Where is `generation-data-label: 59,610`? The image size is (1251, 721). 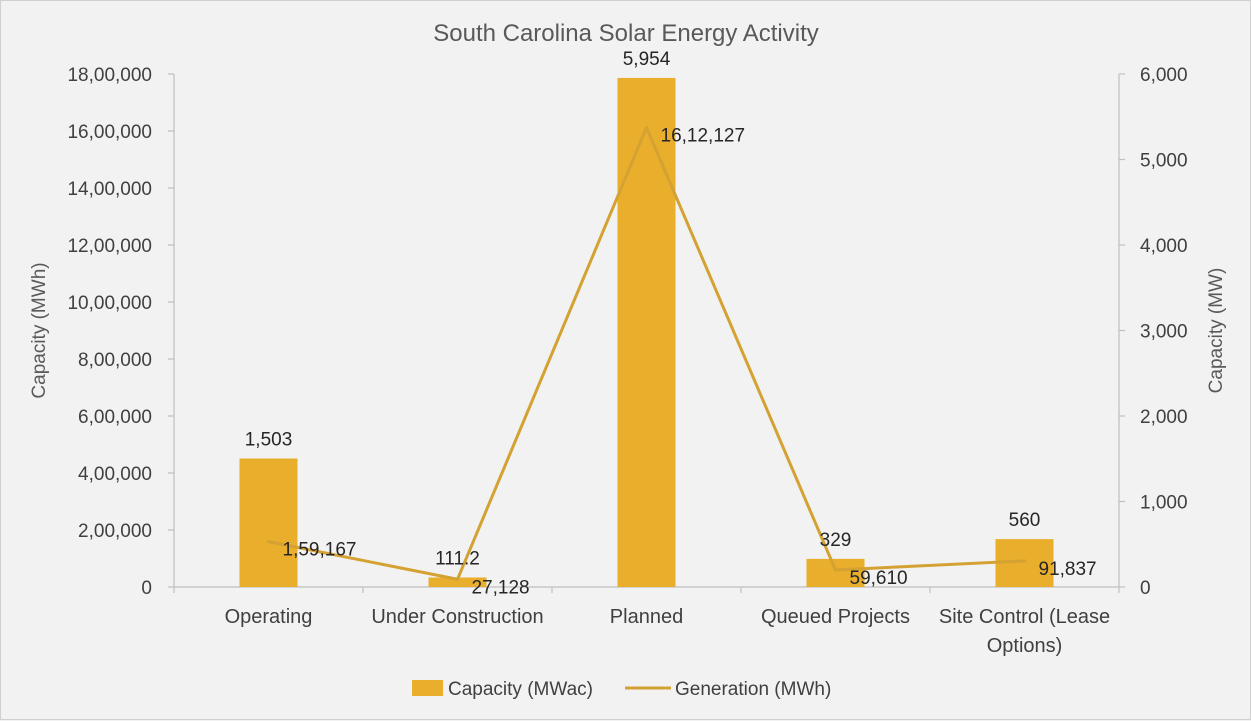
generation-data-label: 59,610 is located at coordinates (879, 578).